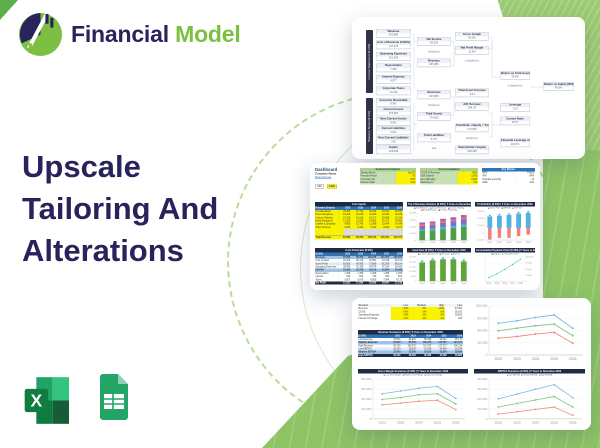 This screenshot has width=600, height=448. Describe the element at coordinates (384, 277) in the screenshot. I see `table-cell: 642` at that location.